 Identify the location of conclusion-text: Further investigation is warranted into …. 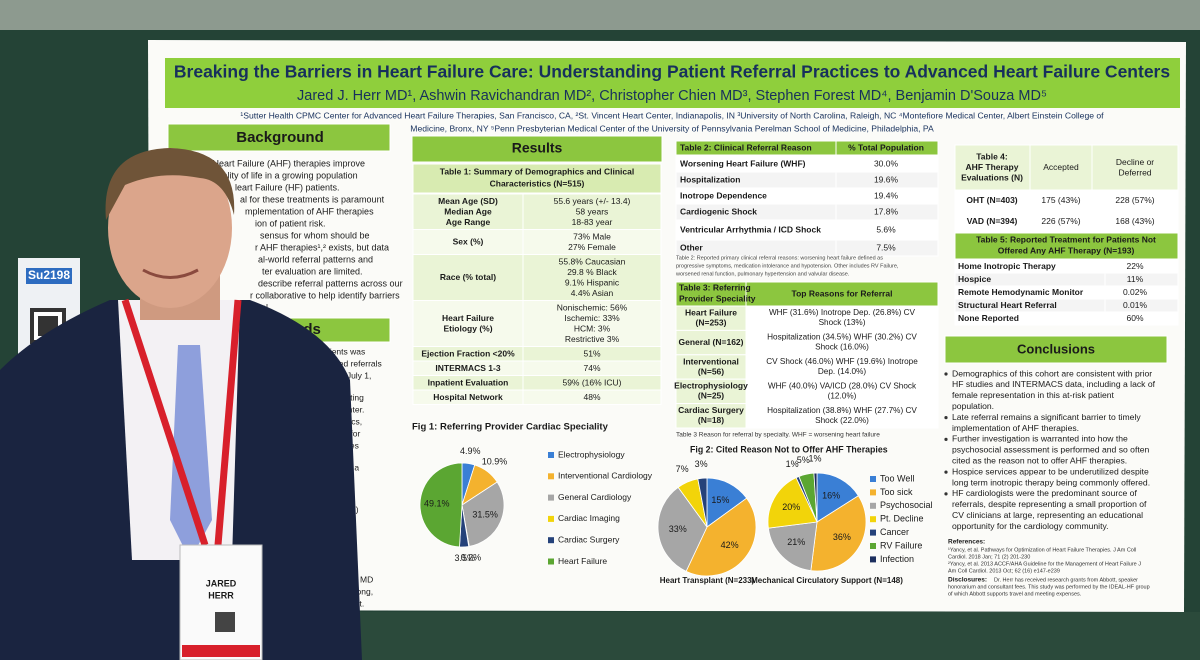
(1040, 439).